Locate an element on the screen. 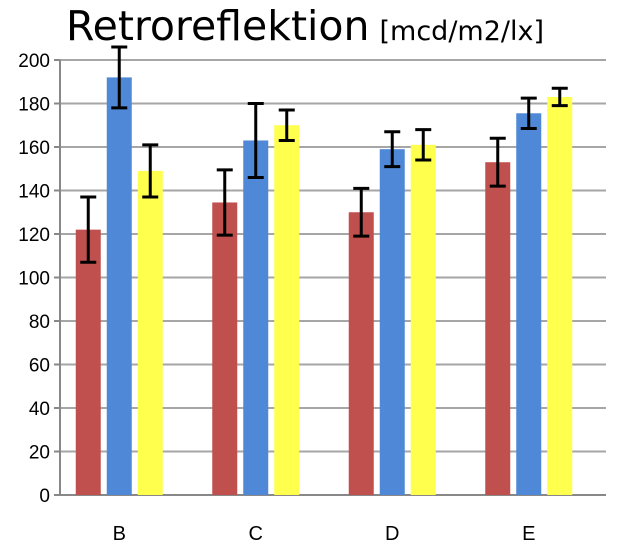  y-tick-label: 200 is located at coordinates (34, 61).